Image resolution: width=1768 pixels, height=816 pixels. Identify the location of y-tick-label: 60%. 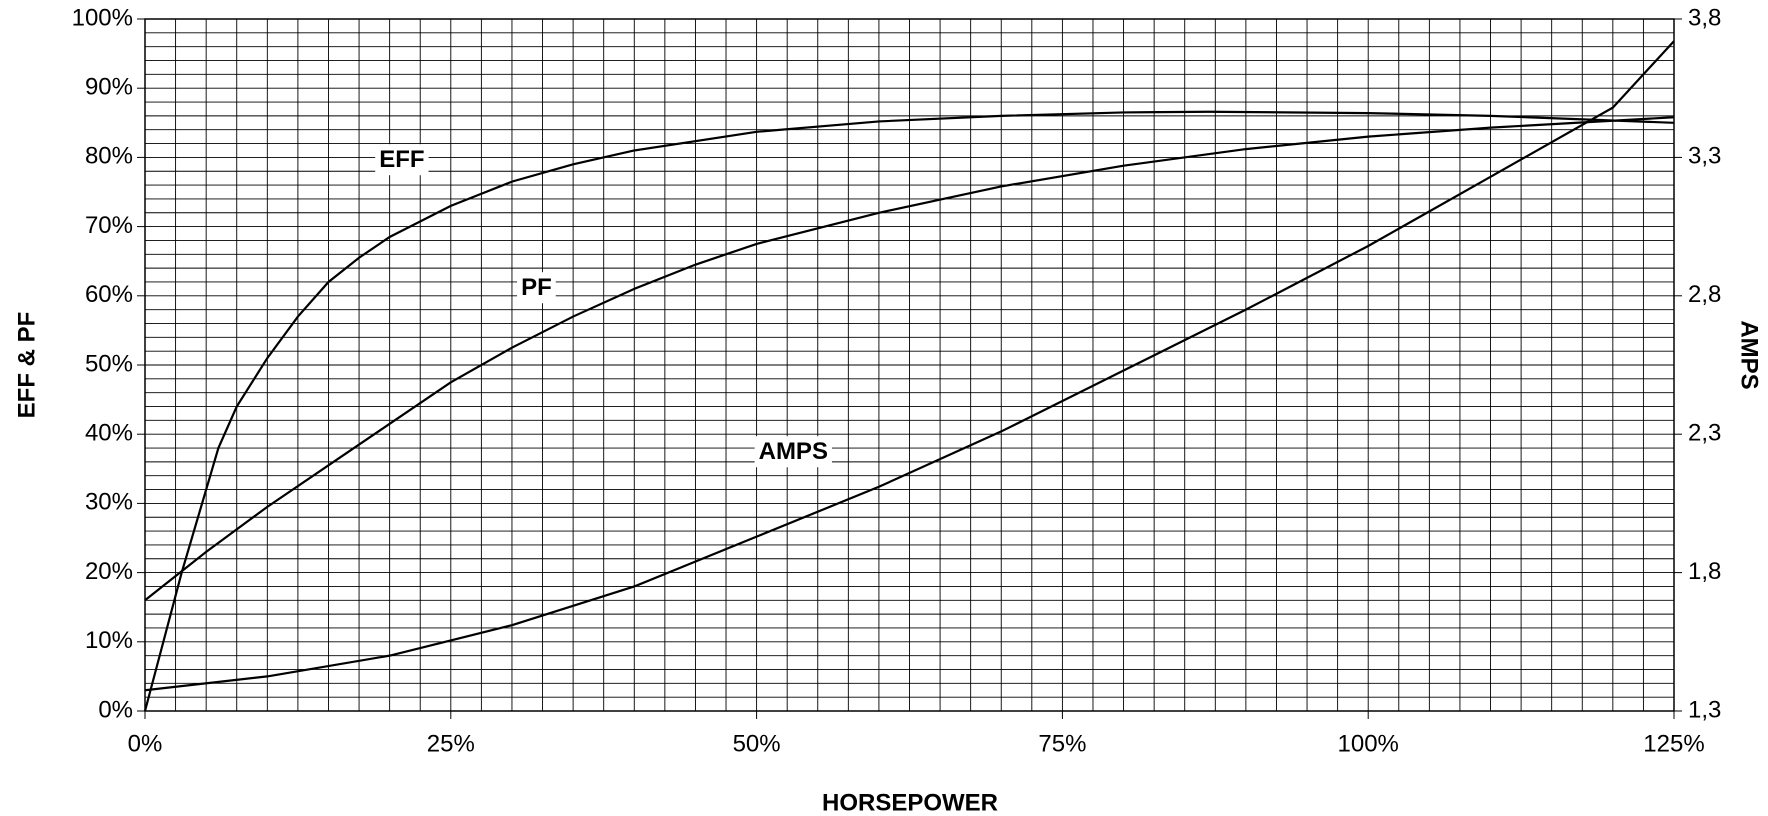
(109, 294).